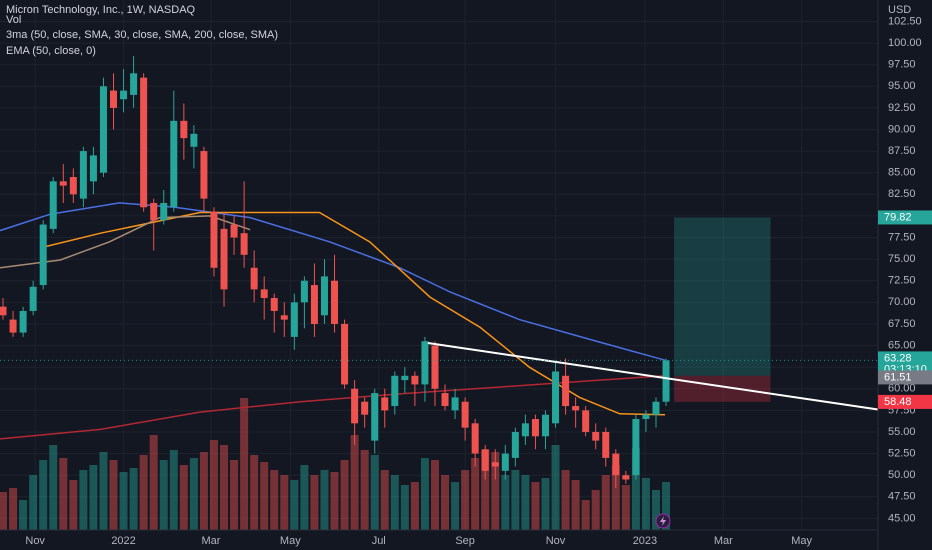 The height and width of the screenshot is (550, 932). What do you see at coordinates (465, 541) in the screenshot?
I see `x-tick-label: Sep` at bounding box center [465, 541].